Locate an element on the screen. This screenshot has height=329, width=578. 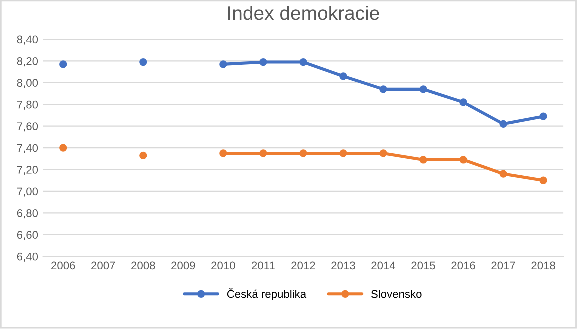
x-tick-label: 2006 is located at coordinates (64, 266).